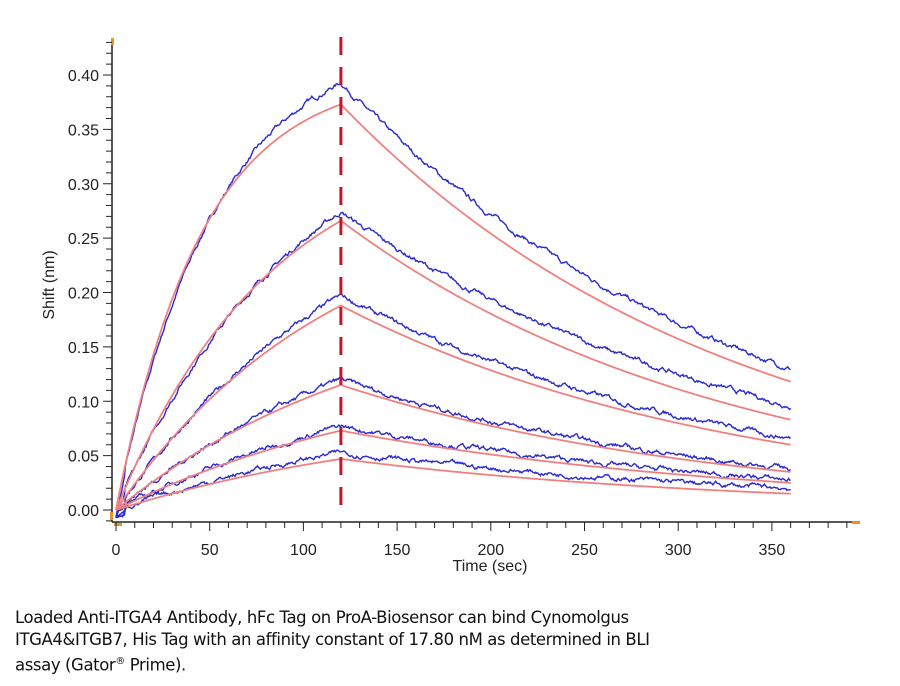 This screenshot has height=686, width=900. Describe the element at coordinates (65, 665) in the screenshot. I see `caption-line-3-start: assay (Gator` at that location.